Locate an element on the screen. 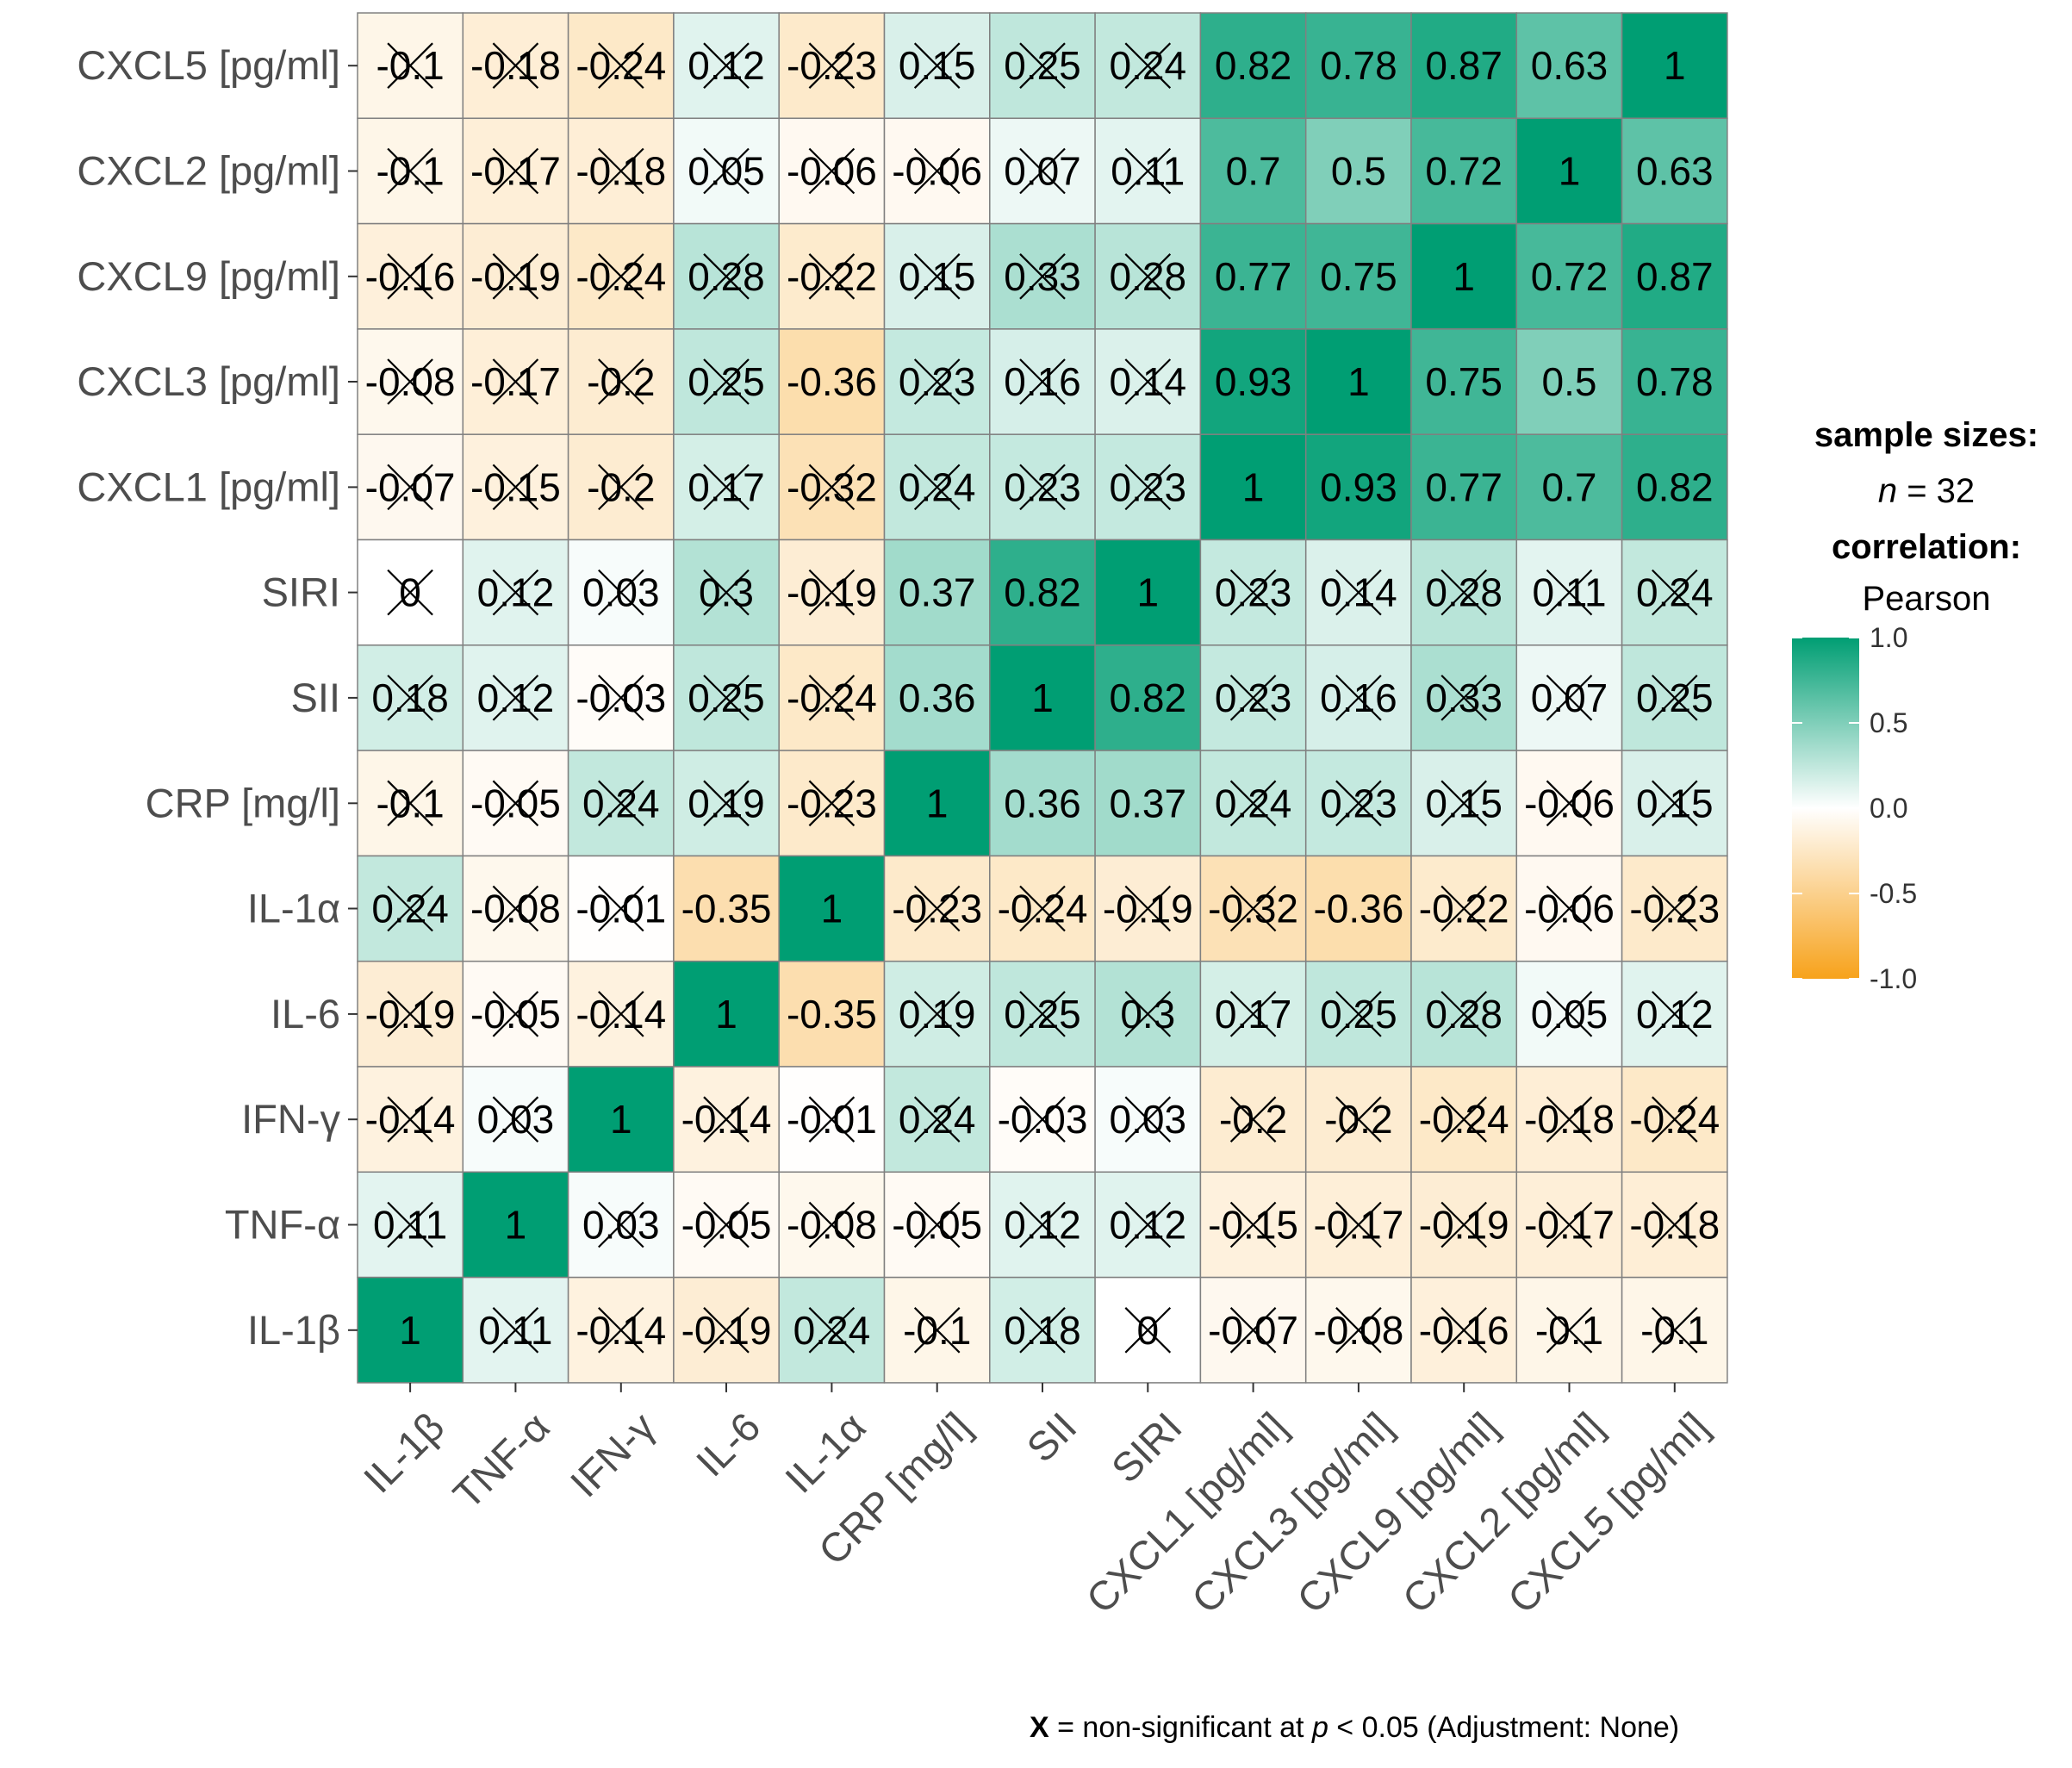 The width and height of the screenshot is (2072, 1768). cell-value-cxcl1-pg-ml-cxcl5-pg-ml: 0.82 is located at coordinates (1675, 487).